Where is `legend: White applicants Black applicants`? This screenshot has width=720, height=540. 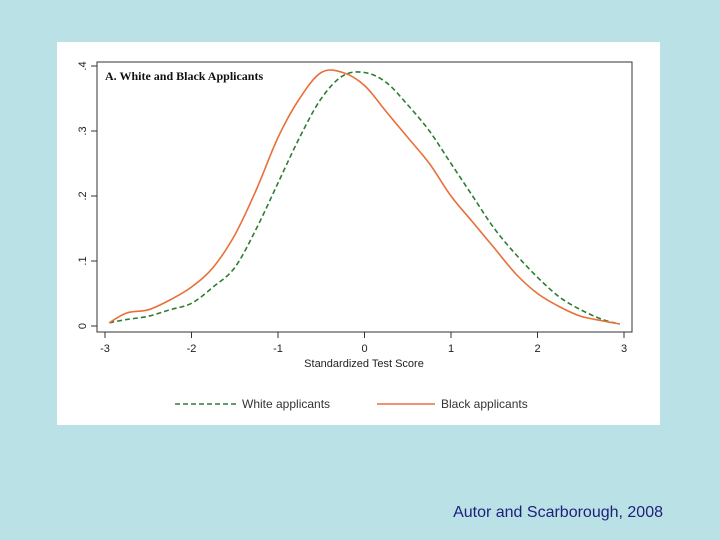
legend: White applicants Black applicants is located at coordinates (351, 404).